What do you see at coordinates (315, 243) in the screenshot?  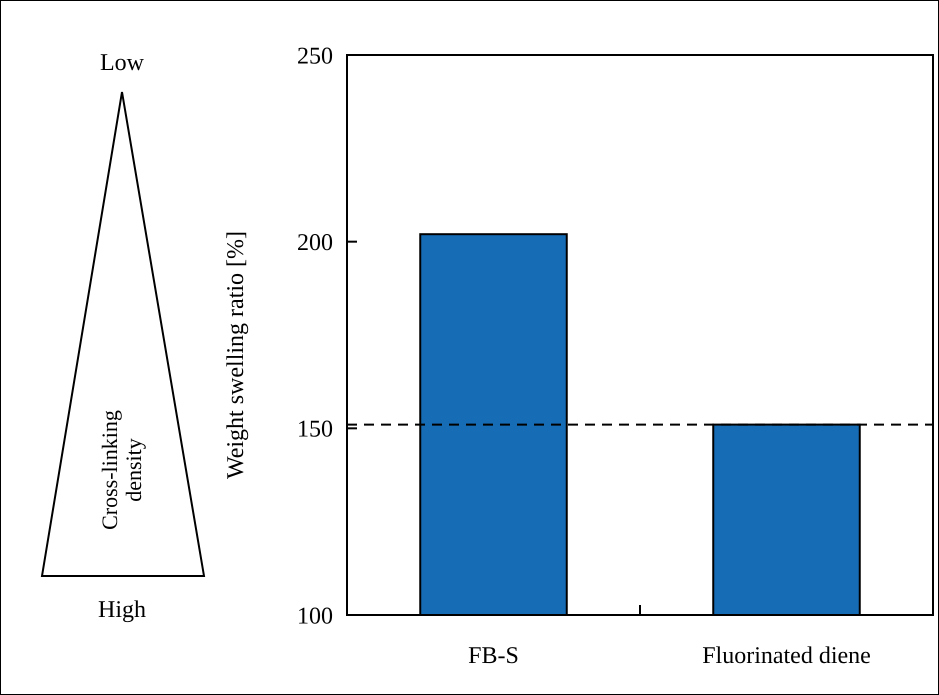 I see `y-tick-label: 200` at bounding box center [315, 243].